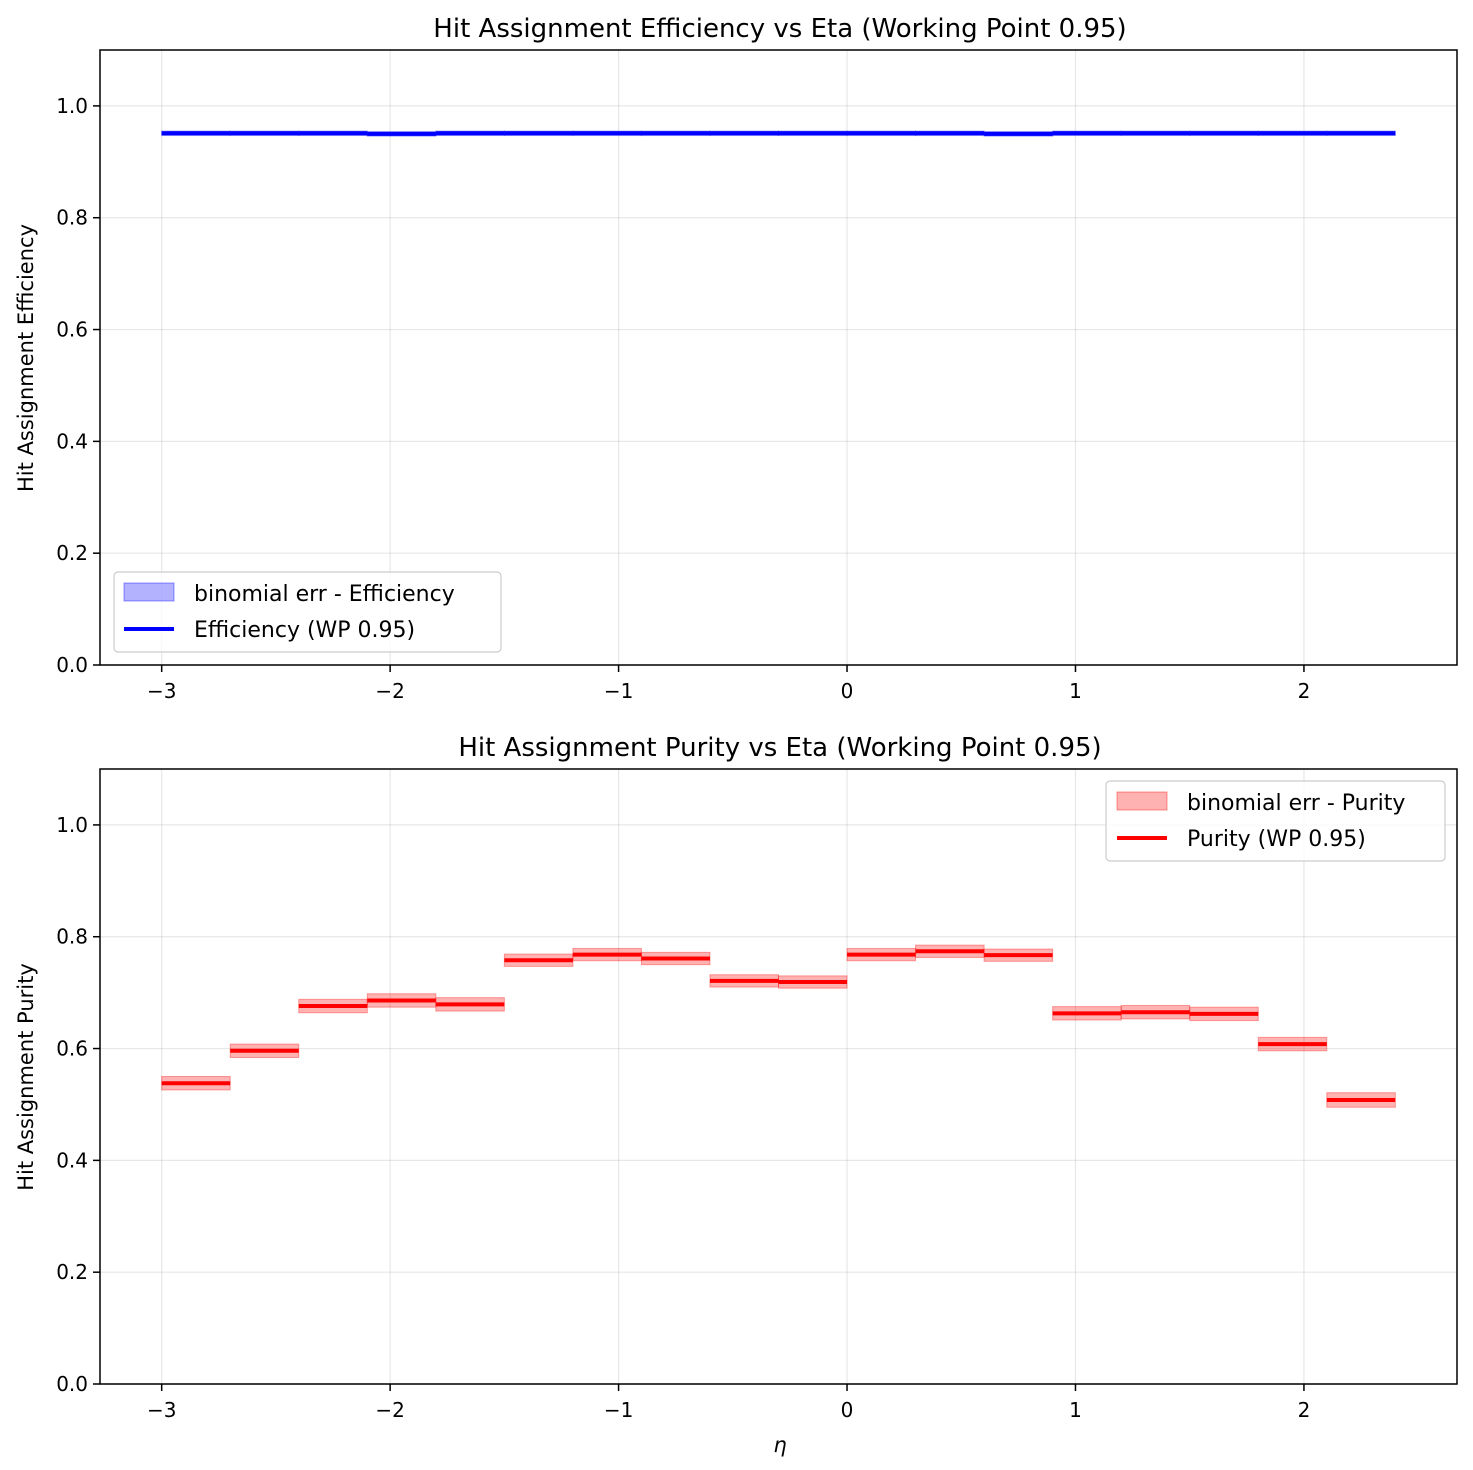 This screenshot has width=1473, height=1470. What do you see at coordinates (728, 684) in the screenshot?
I see `efficiency-x-ticks: −3 −2 −1 0 1 2` at bounding box center [728, 684].